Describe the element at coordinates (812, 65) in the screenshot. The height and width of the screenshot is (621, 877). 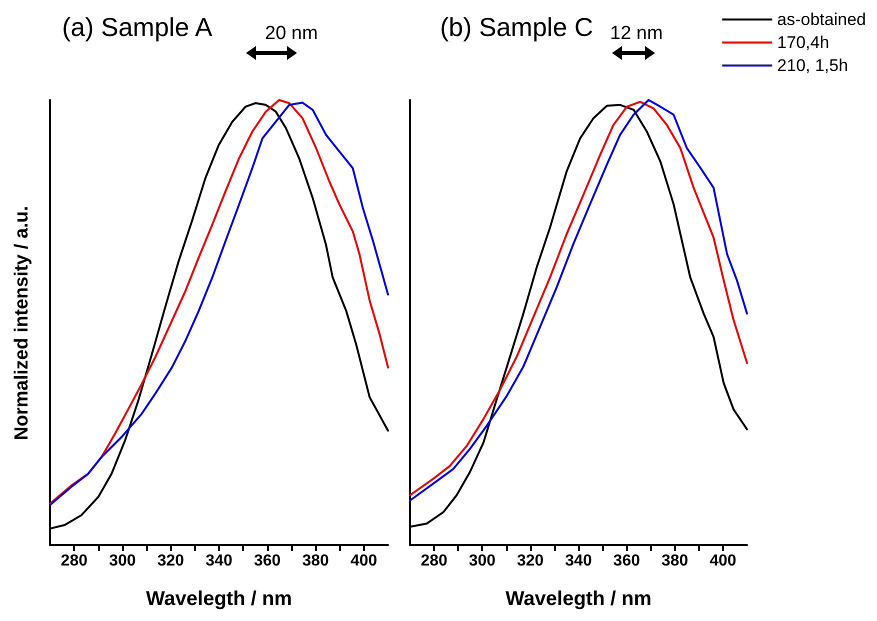
I see `legend-label: 210, 1,5h` at that location.